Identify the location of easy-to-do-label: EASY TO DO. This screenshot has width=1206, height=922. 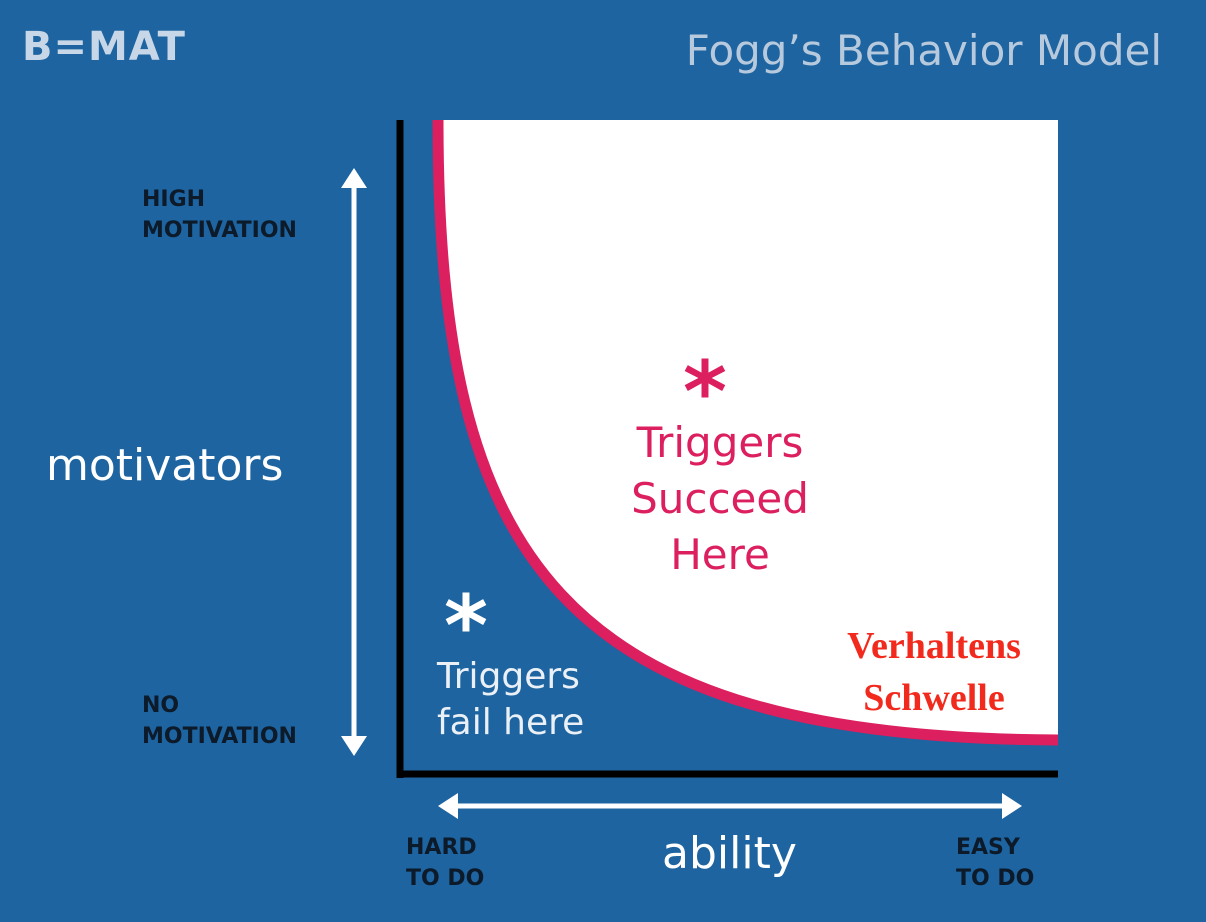
(995, 863).